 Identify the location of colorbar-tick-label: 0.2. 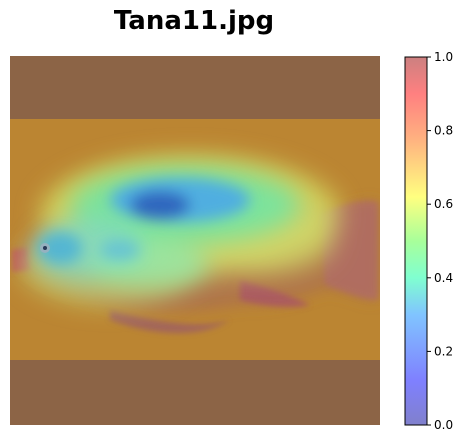
(443, 351).